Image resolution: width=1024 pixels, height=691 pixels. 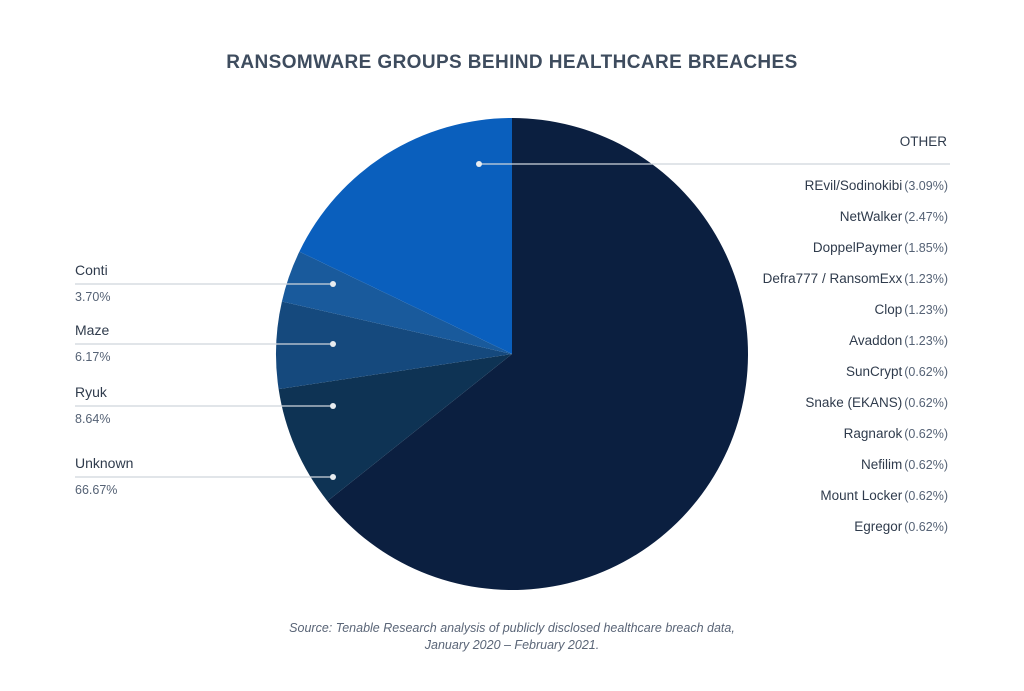 I want to click on leader-dot-other, so click(x=479, y=164).